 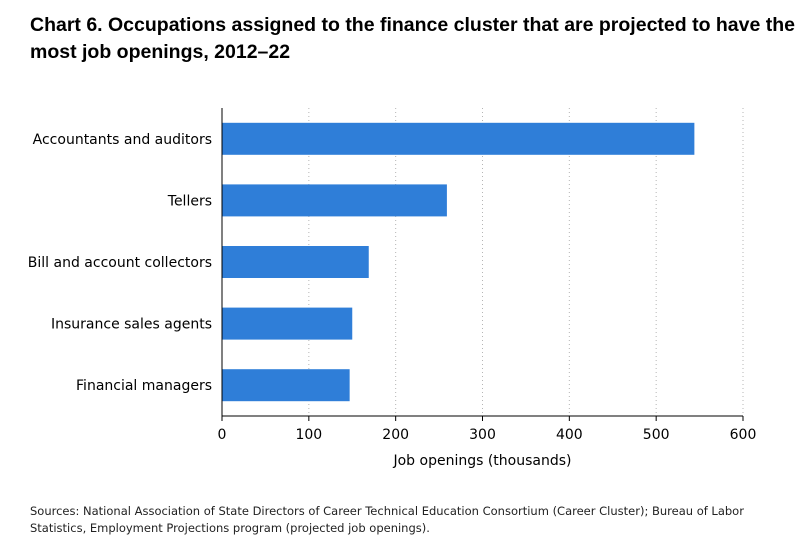 What do you see at coordinates (481, 461) in the screenshot?
I see `x-axis-title: Job openings (thousands)` at bounding box center [481, 461].